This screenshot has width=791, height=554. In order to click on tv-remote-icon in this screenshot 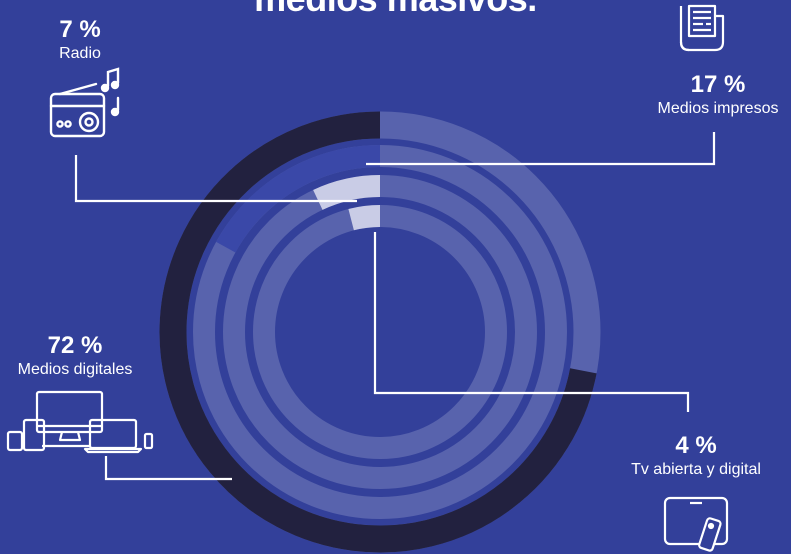, I will do `click(696, 524)`.